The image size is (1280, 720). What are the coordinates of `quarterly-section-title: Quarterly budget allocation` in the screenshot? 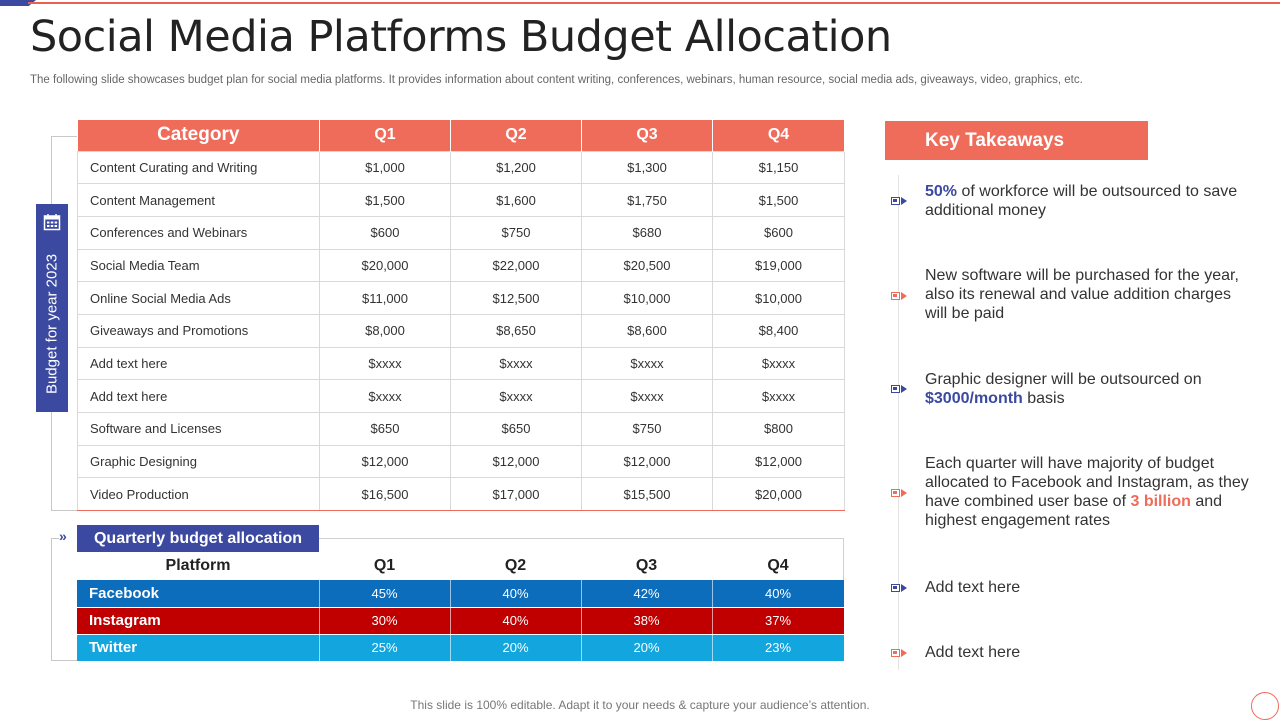 It's located at (198, 538).